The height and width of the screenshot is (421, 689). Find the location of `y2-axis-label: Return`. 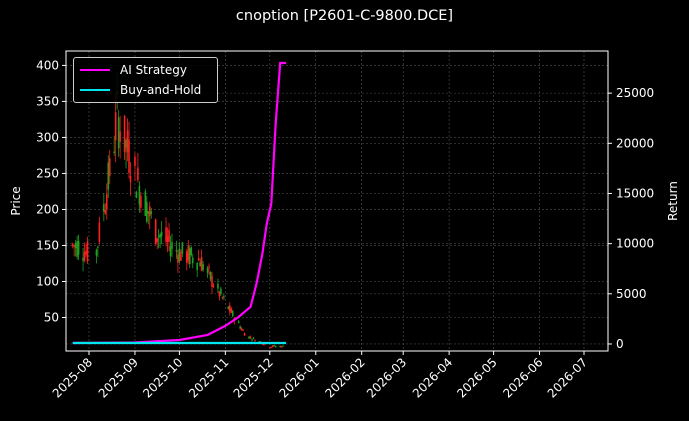

y2-axis-label: Return is located at coordinates (673, 201).